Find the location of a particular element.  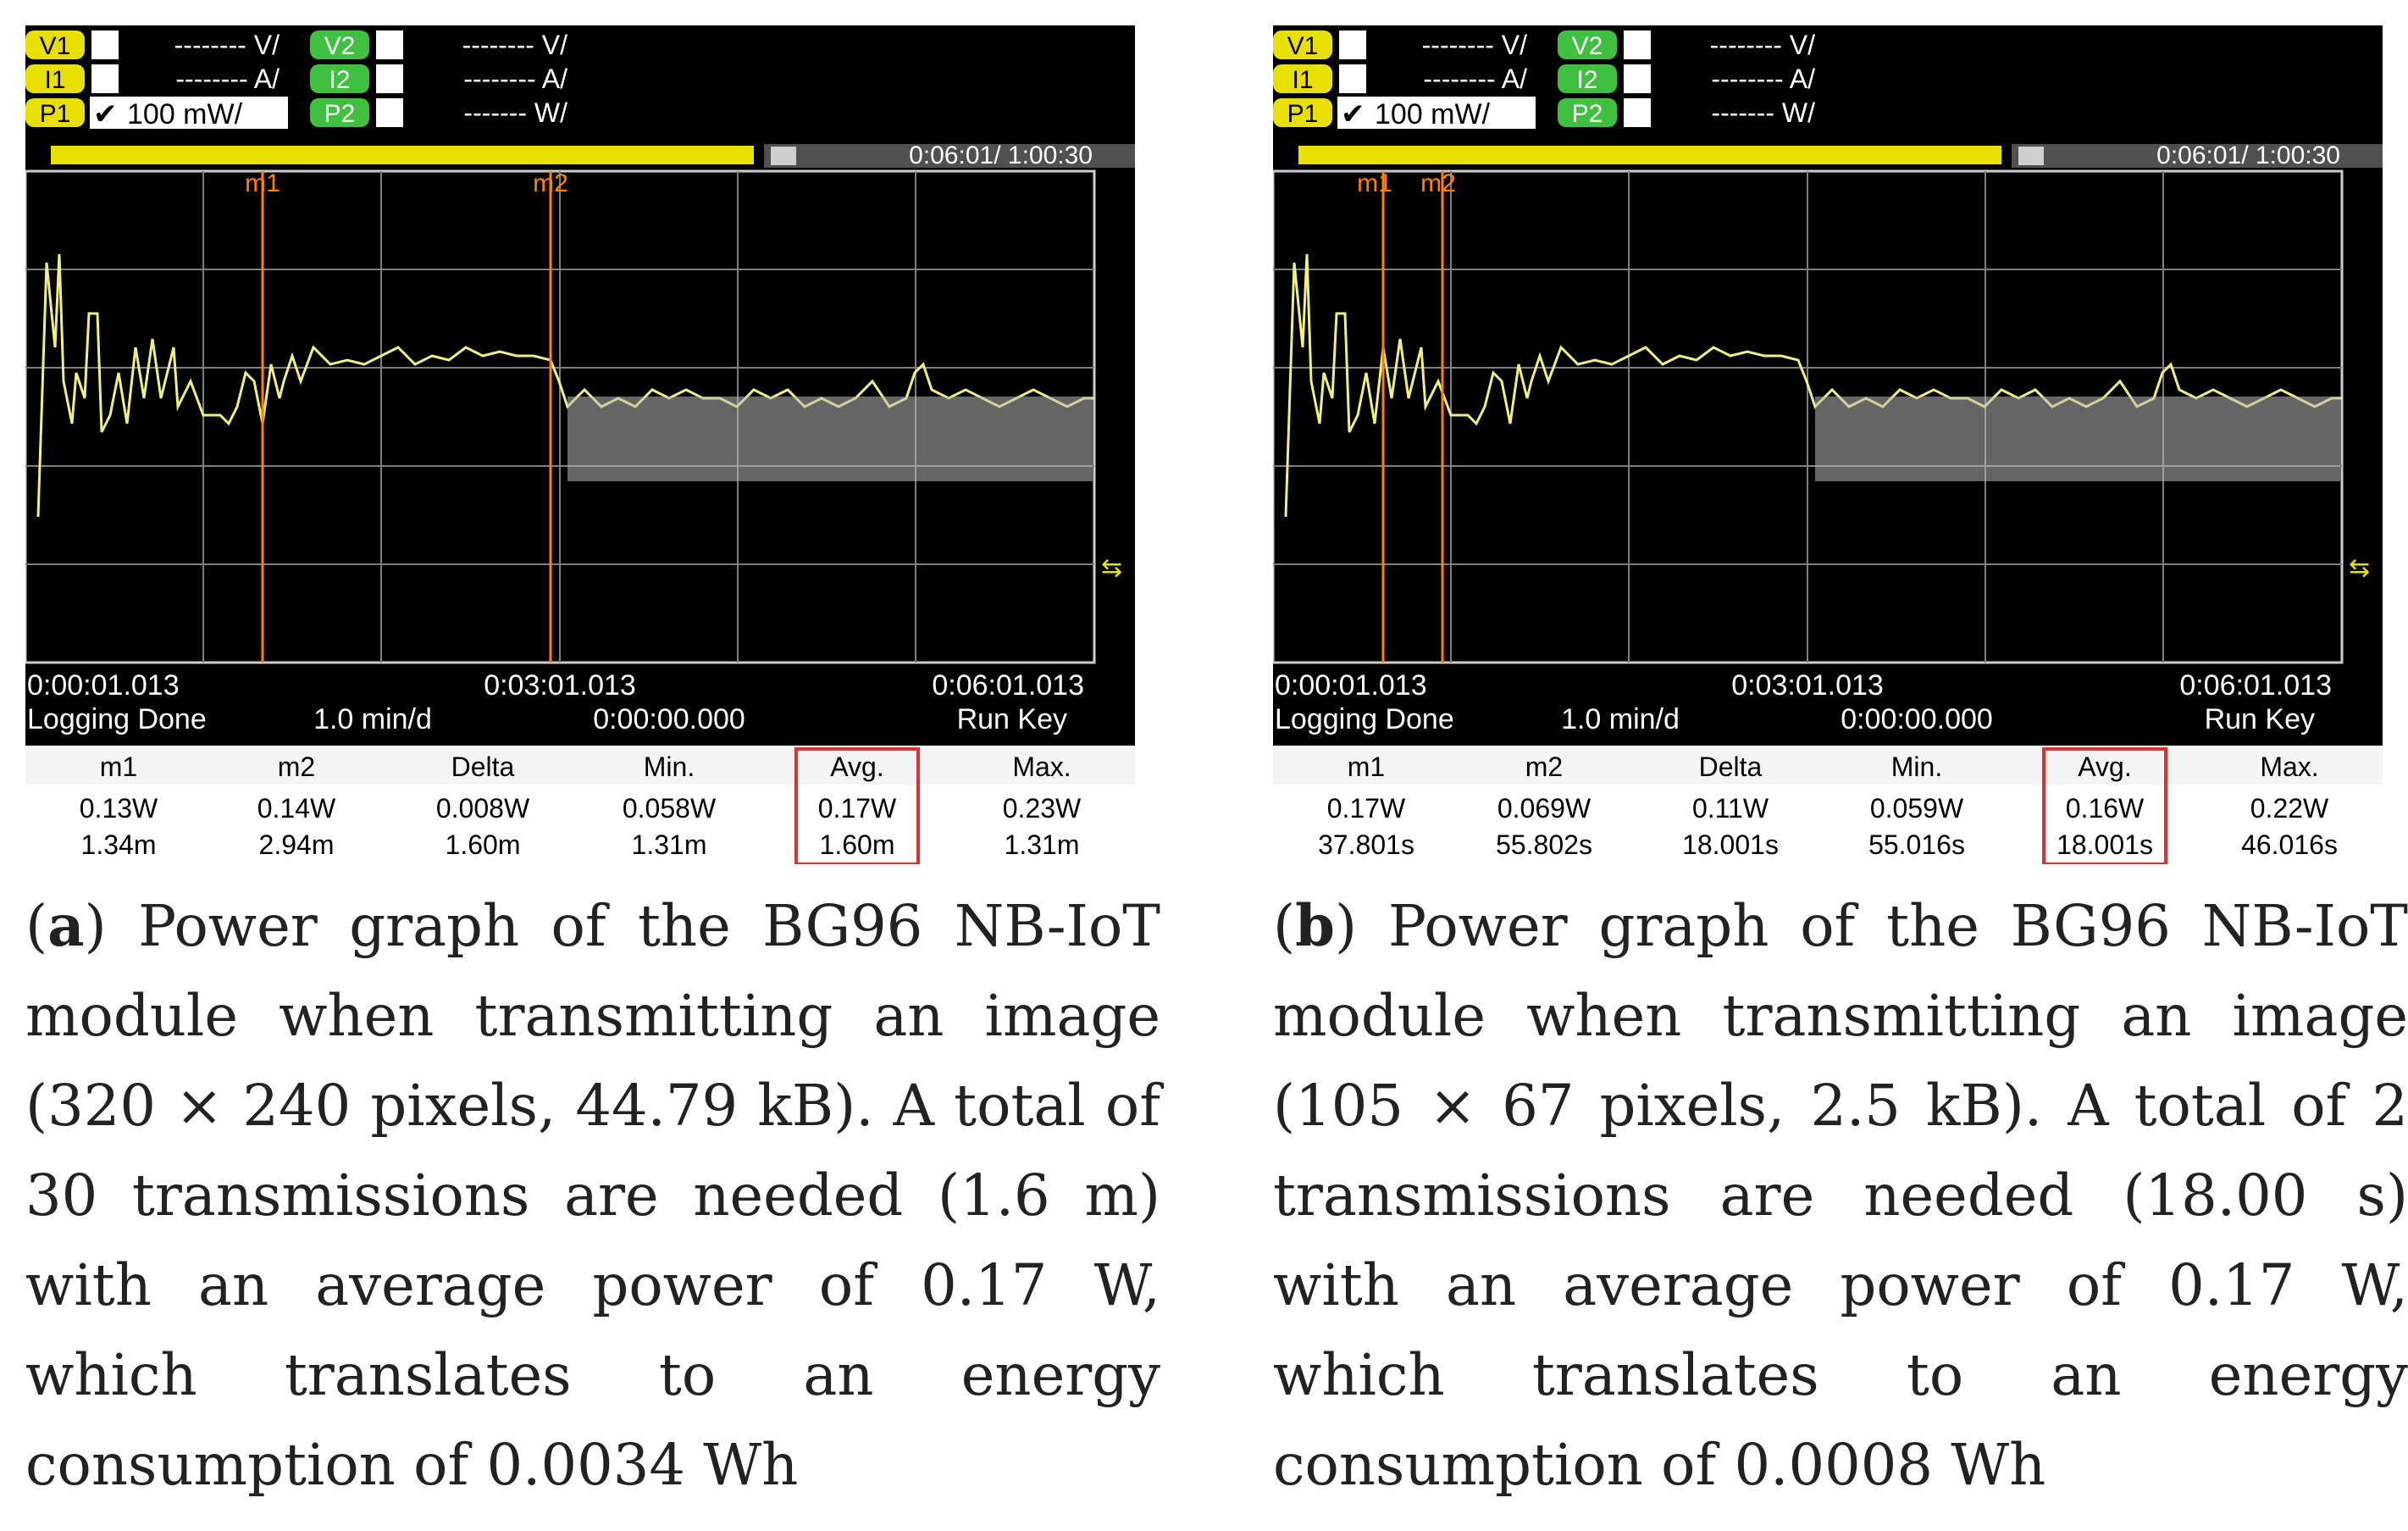

channel-p1-value: 100 mW/ is located at coordinates (185, 114).